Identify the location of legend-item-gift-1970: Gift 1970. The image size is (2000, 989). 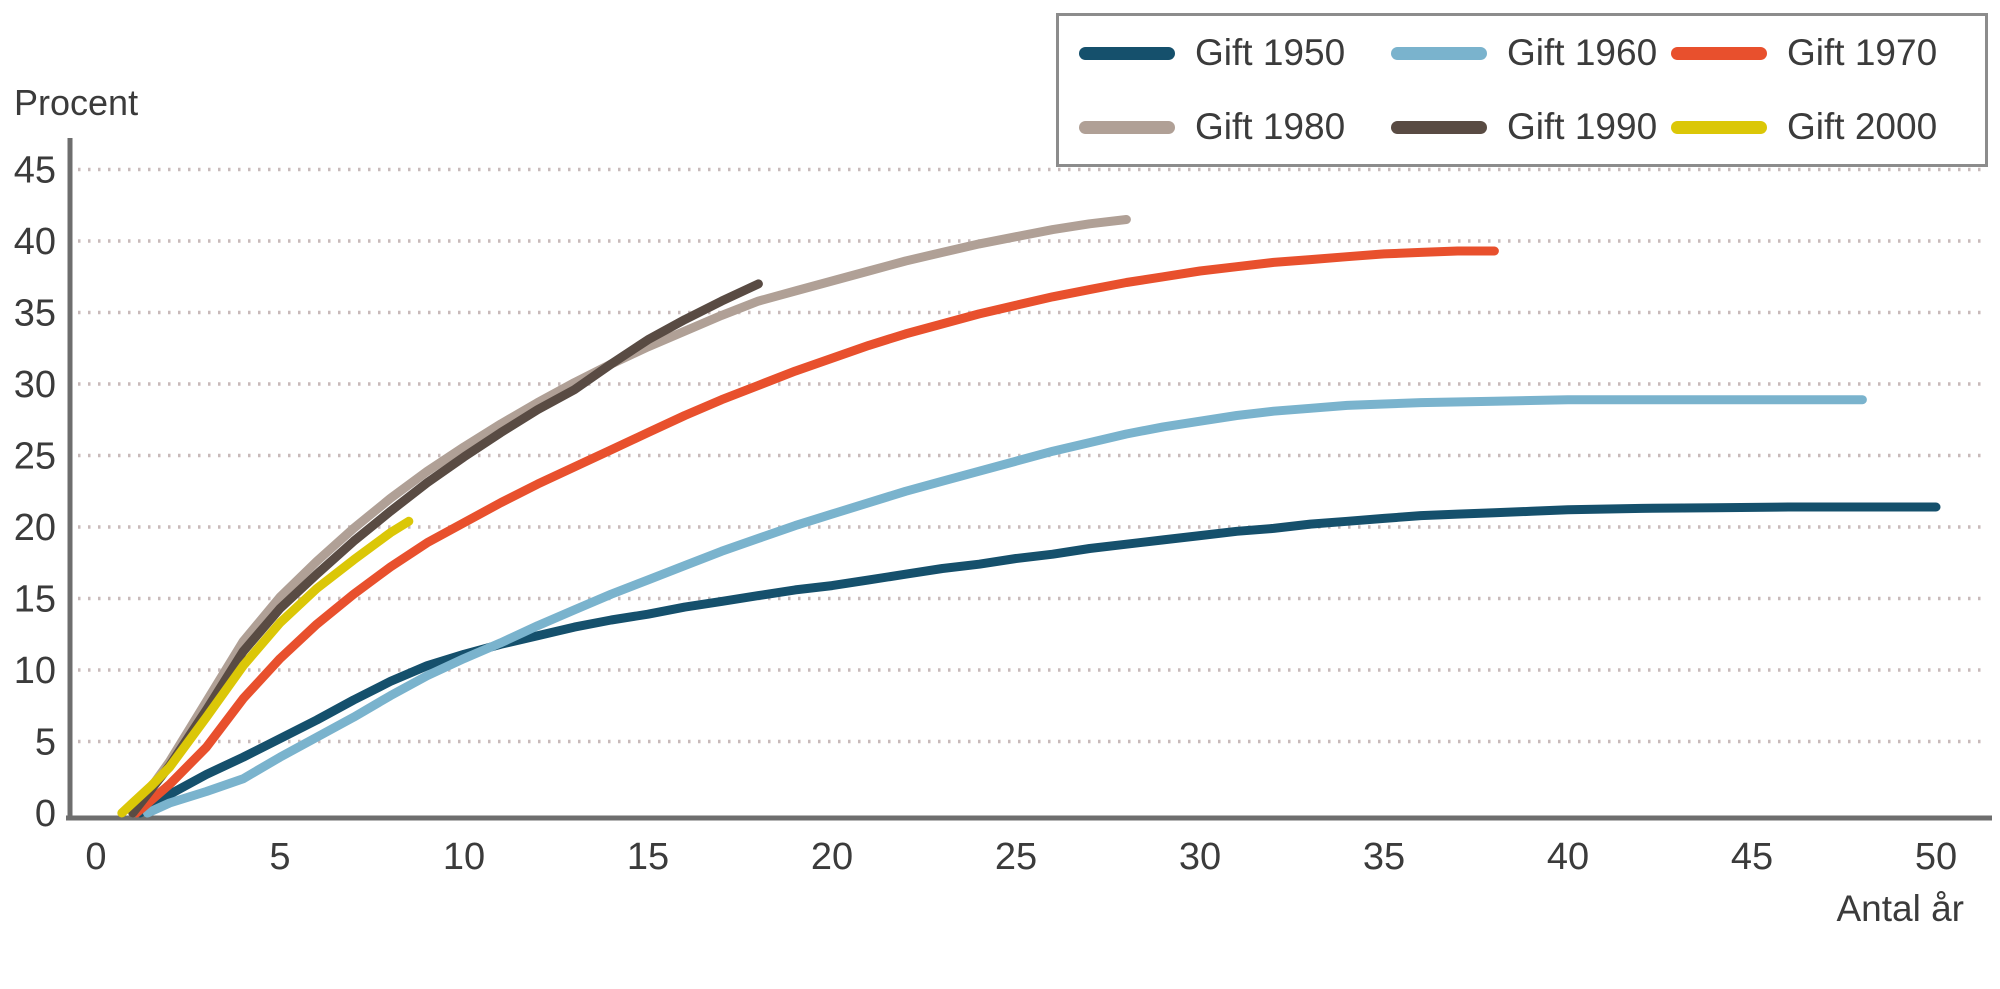
(1828, 53).